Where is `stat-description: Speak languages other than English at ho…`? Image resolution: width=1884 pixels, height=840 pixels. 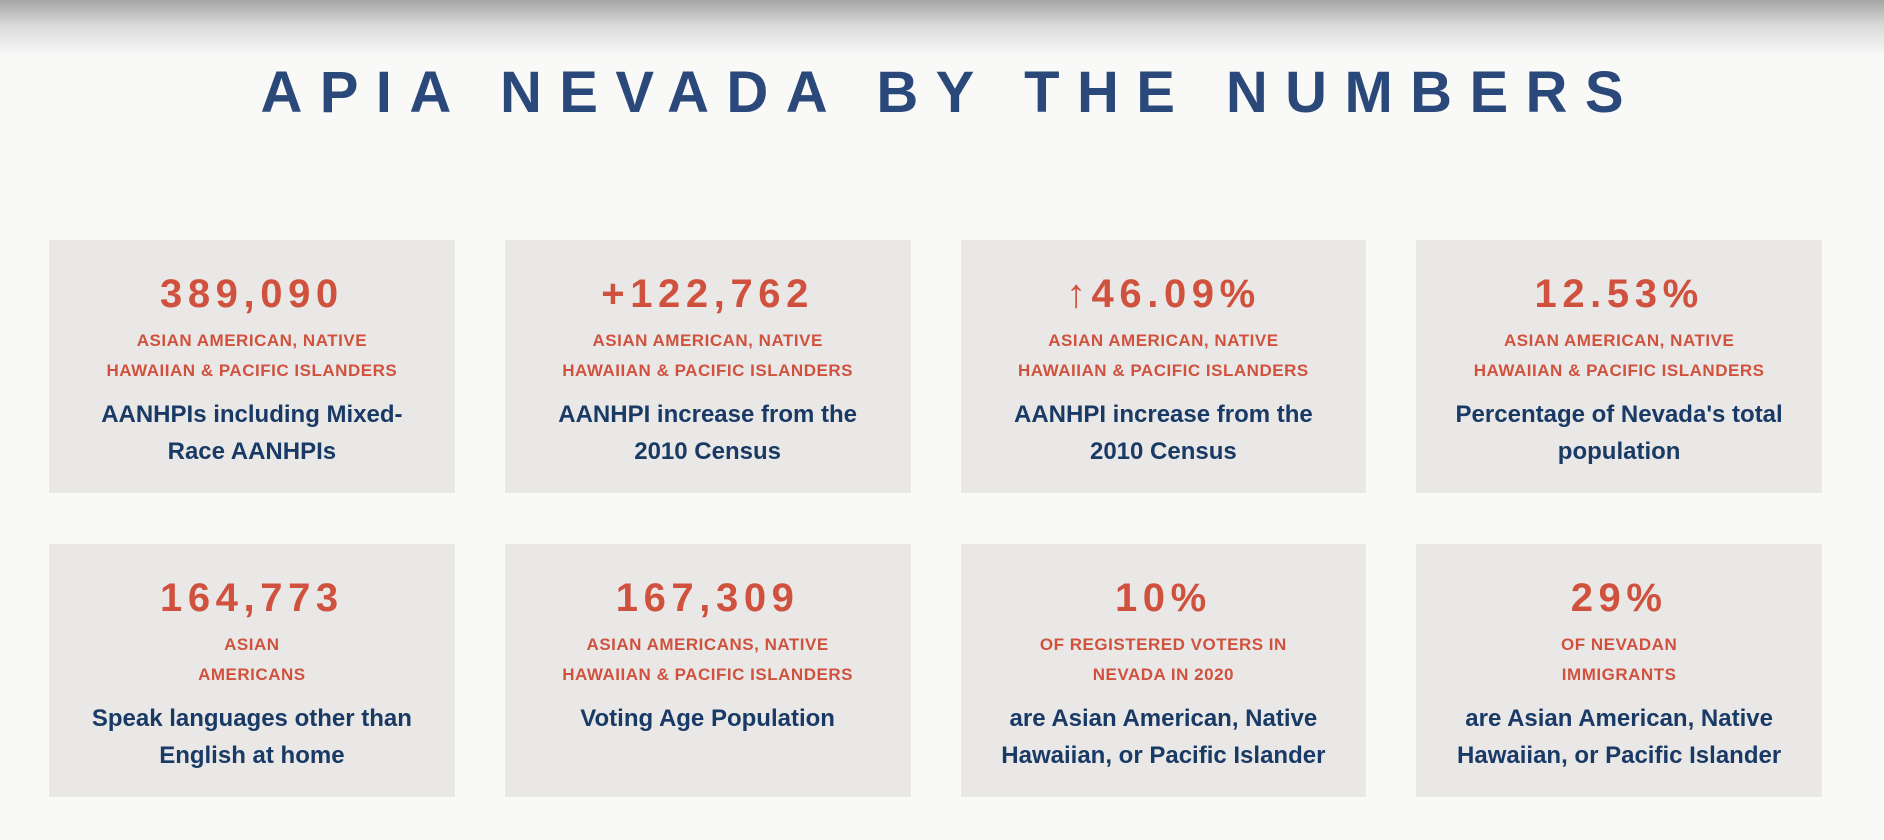 stat-description: Speak languages other than English at ho… is located at coordinates (251, 736).